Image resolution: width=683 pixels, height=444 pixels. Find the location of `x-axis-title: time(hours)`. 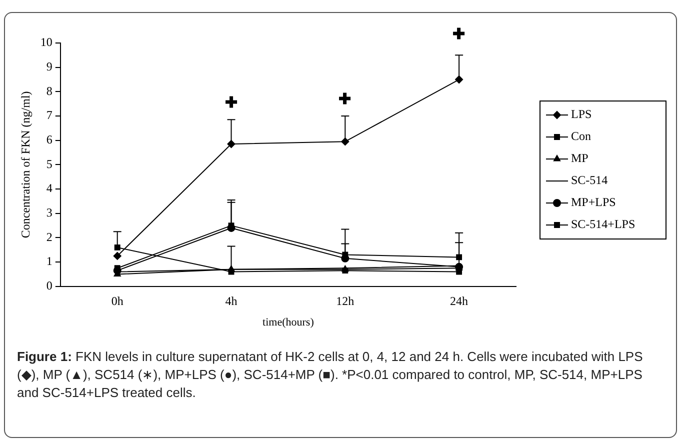

x-axis-title: time(hours) is located at coordinates (288, 322).